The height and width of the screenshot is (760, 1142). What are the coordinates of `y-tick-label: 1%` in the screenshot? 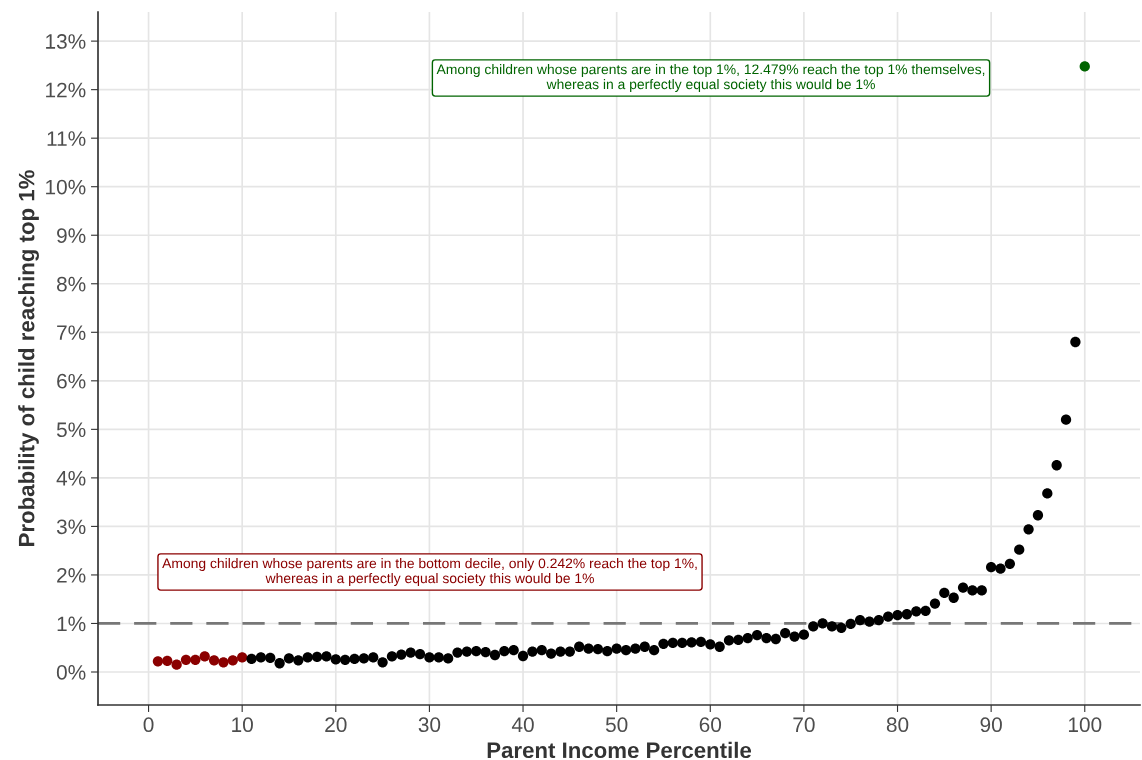 It's located at (71, 624).